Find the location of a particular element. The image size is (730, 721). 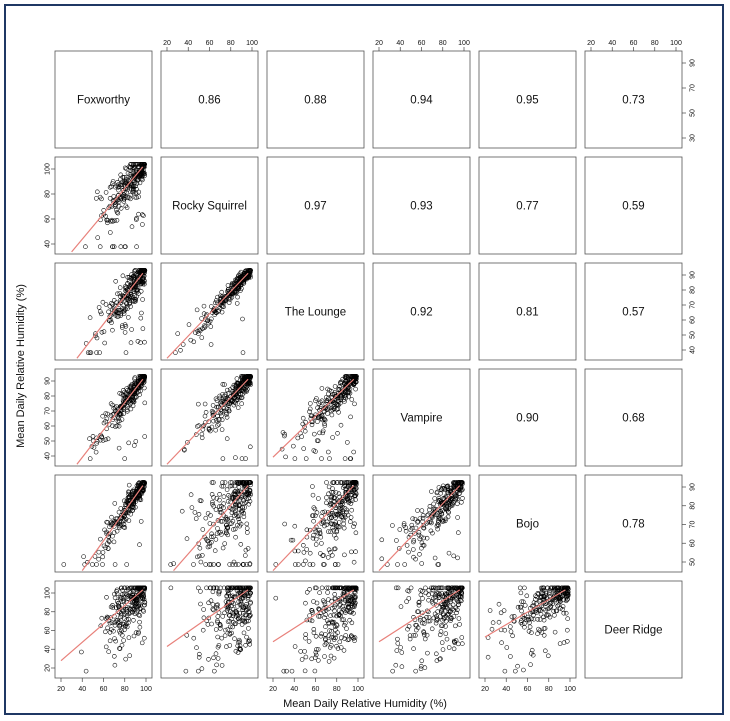

fit-line is located at coordinates (110, 315).